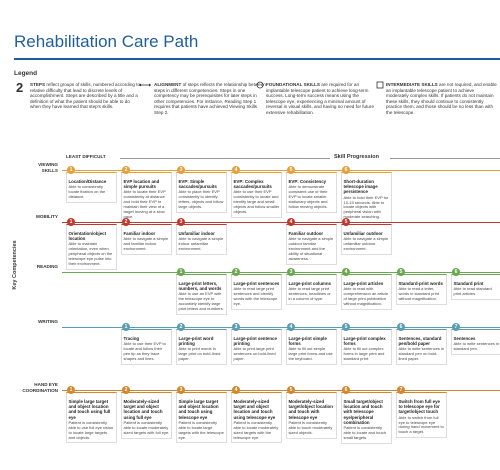  What do you see at coordinates (141, 184) in the screenshot?
I see `step-title: EVP location and simple pursuits` at bounding box center [141, 184].